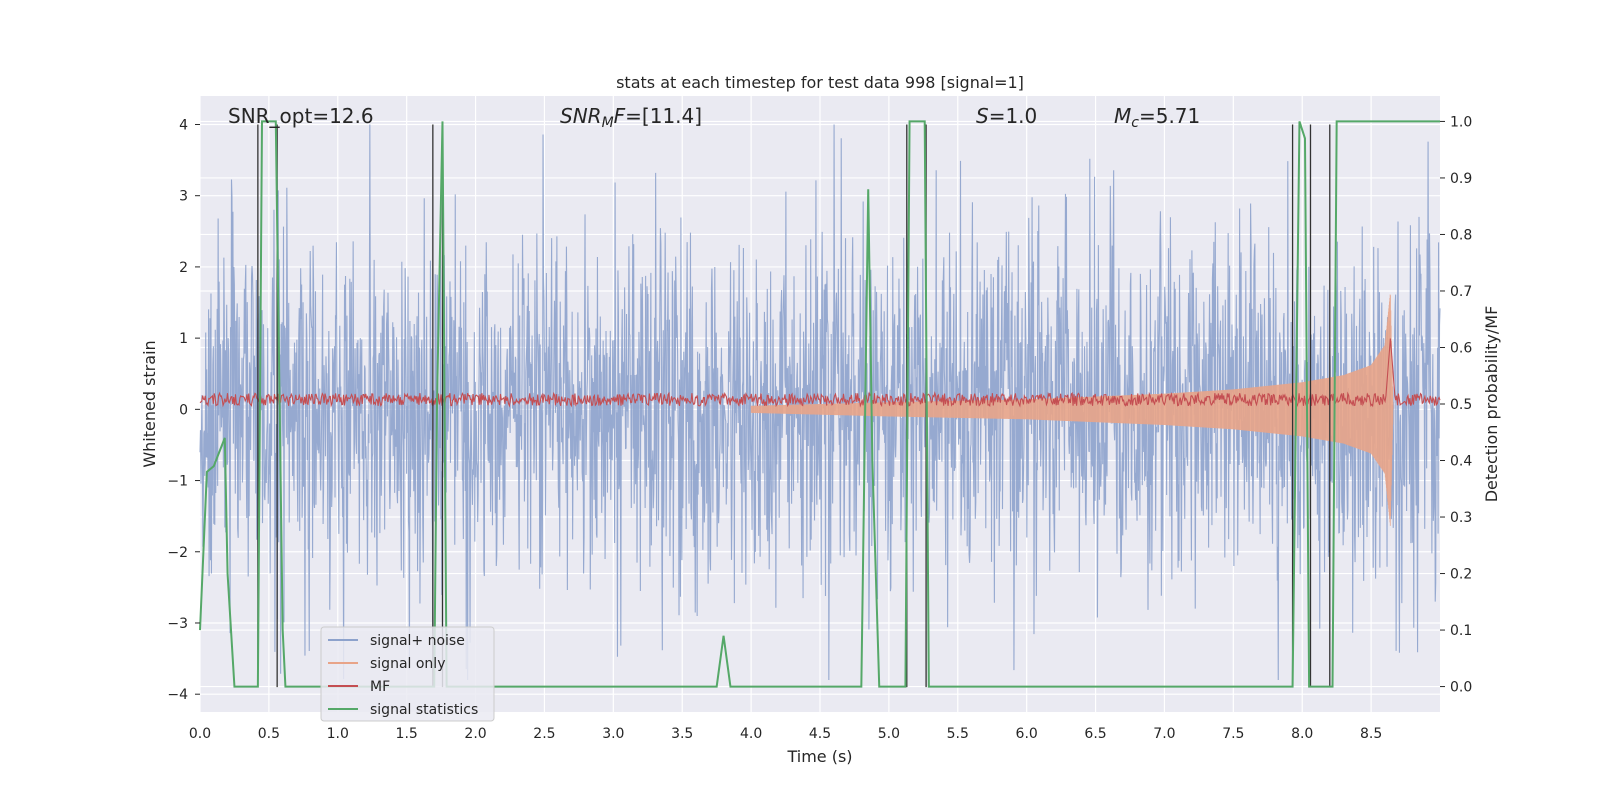  I want to click on y-tick-label: −2, so click(177, 553).